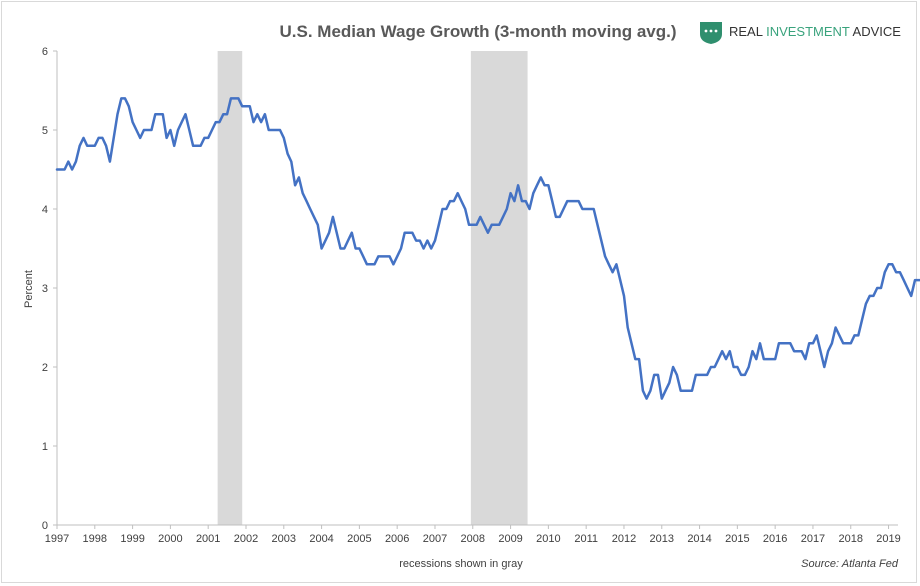  Describe the element at coordinates (747, 31) in the screenshot. I see `logo-word-real: REAL` at that location.